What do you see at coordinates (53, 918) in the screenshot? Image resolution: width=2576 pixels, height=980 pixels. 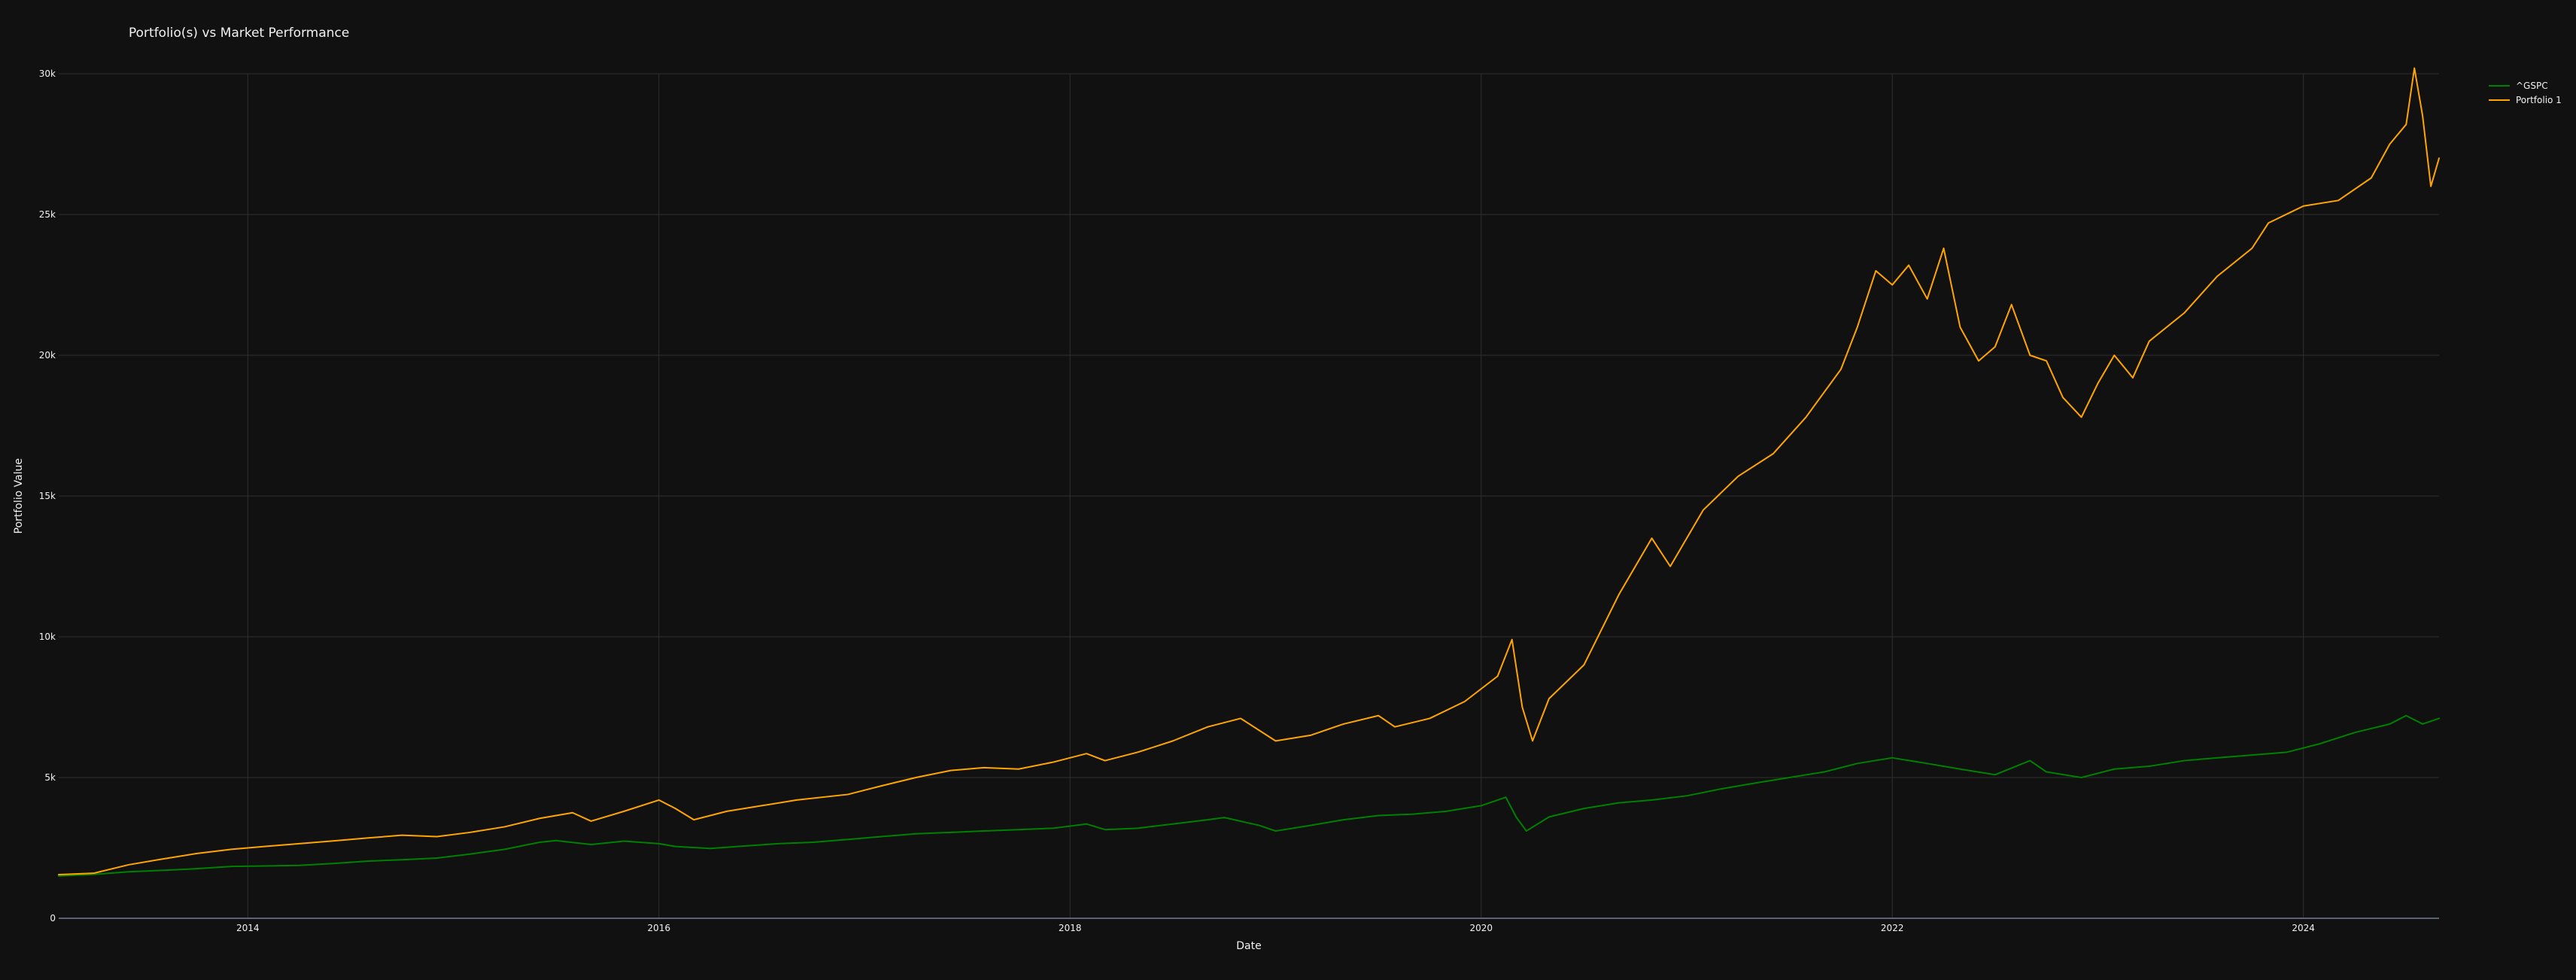 I see `y-tick-0: 0` at bounding box center [53, 918].